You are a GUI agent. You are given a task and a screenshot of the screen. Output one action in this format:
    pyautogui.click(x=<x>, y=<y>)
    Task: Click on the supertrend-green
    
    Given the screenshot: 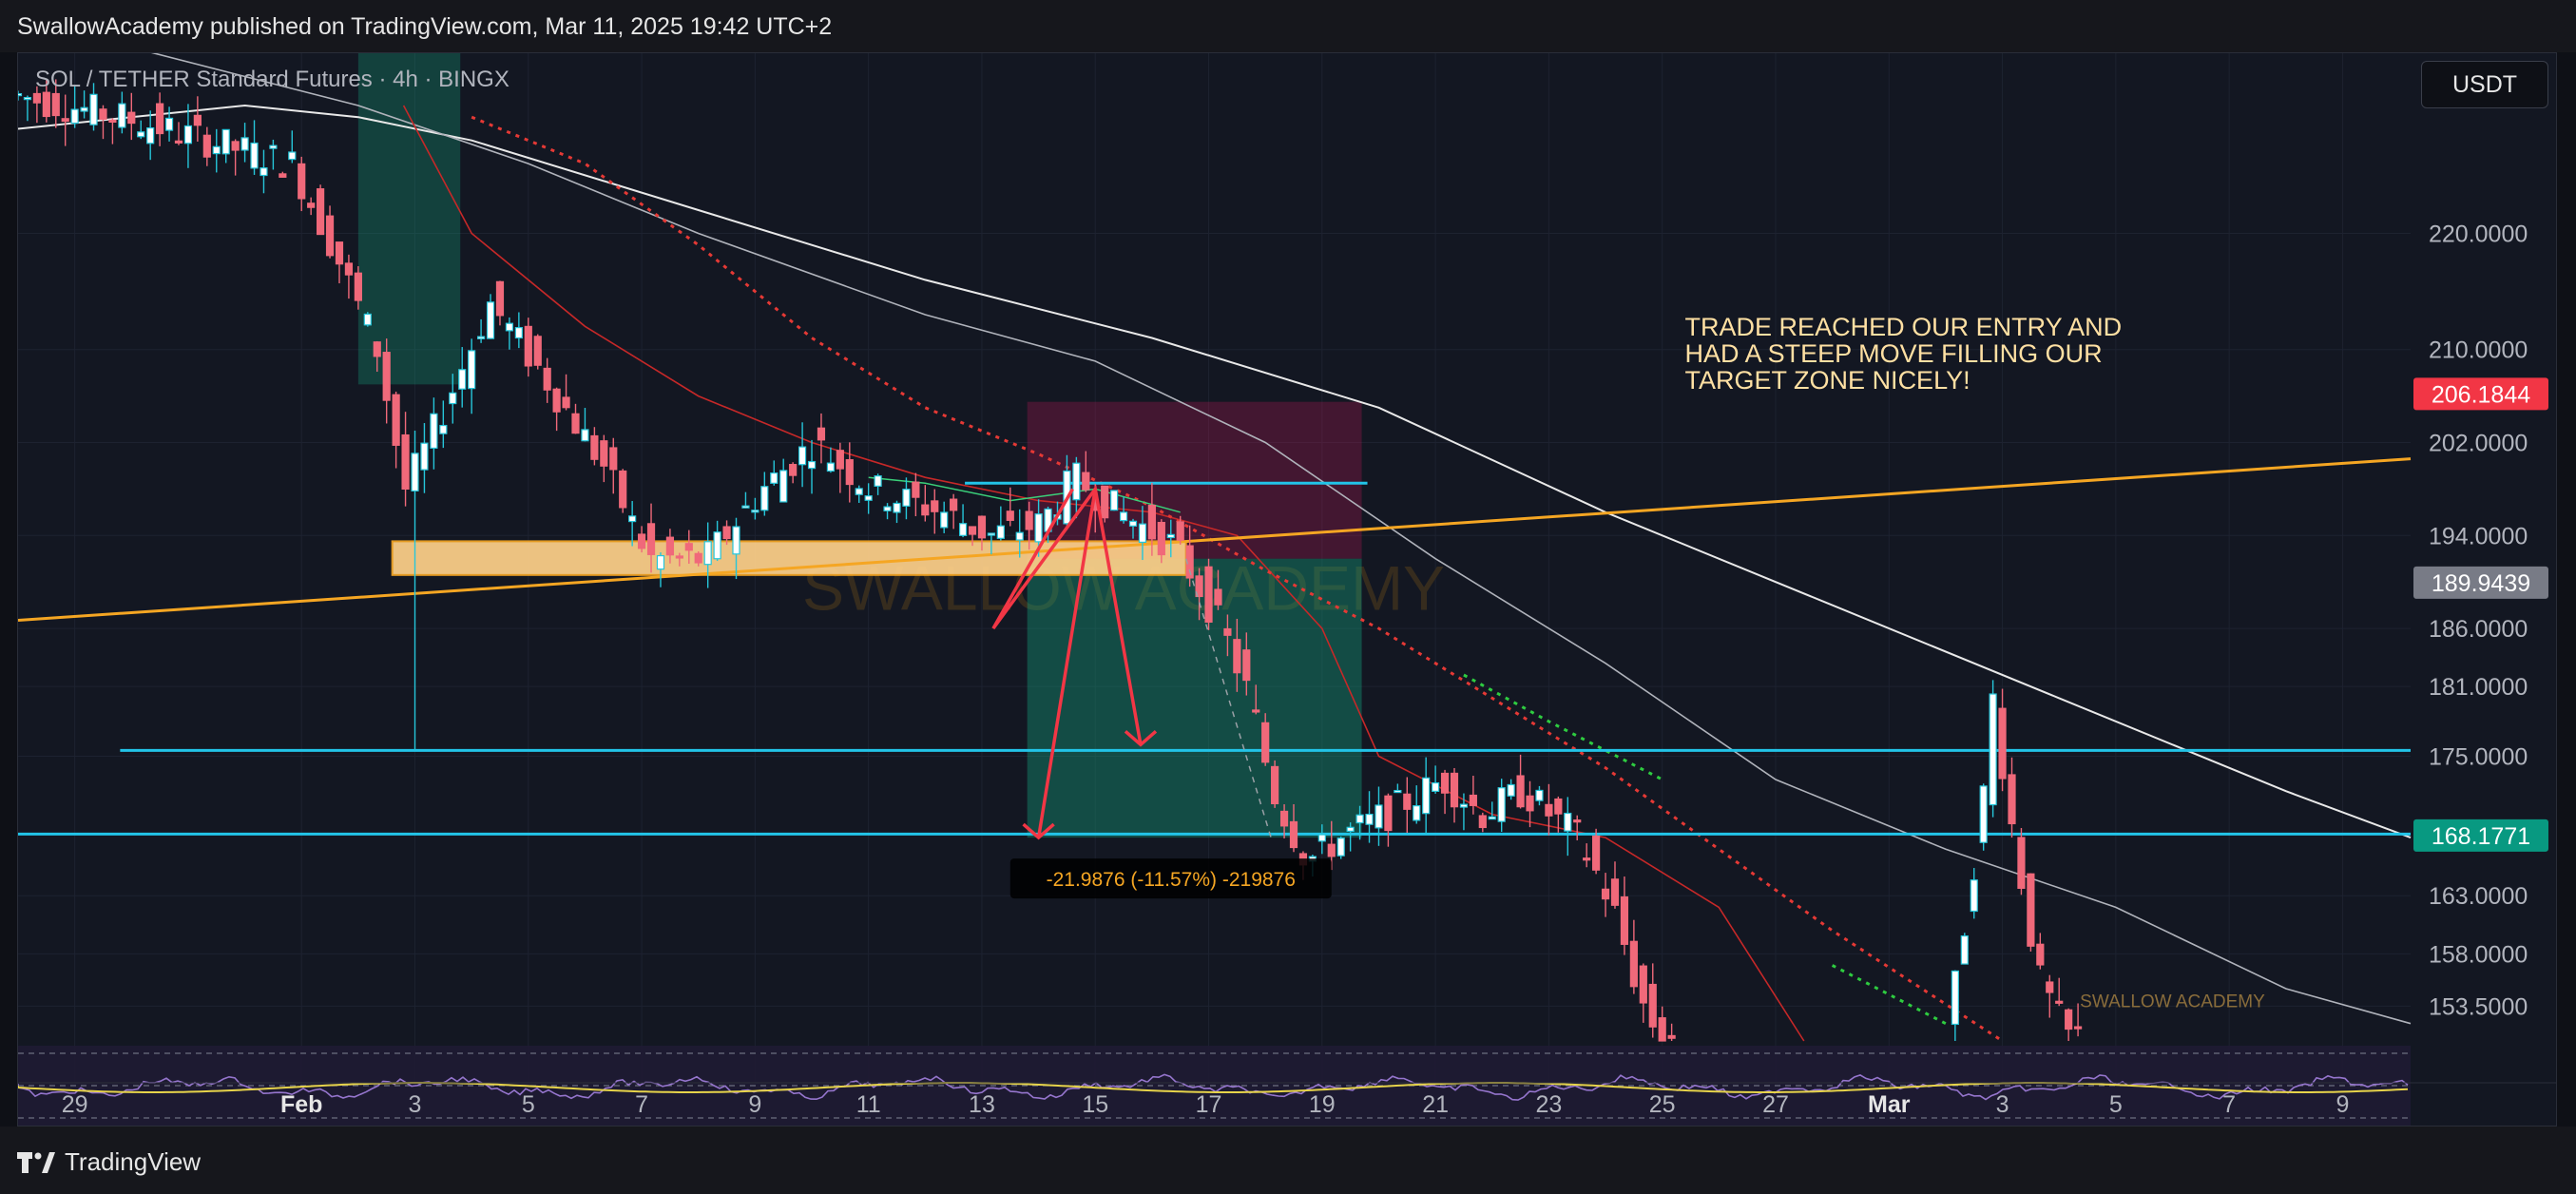 What is the action you would take?
    pyautogui.click(x=1563, y=727)
    